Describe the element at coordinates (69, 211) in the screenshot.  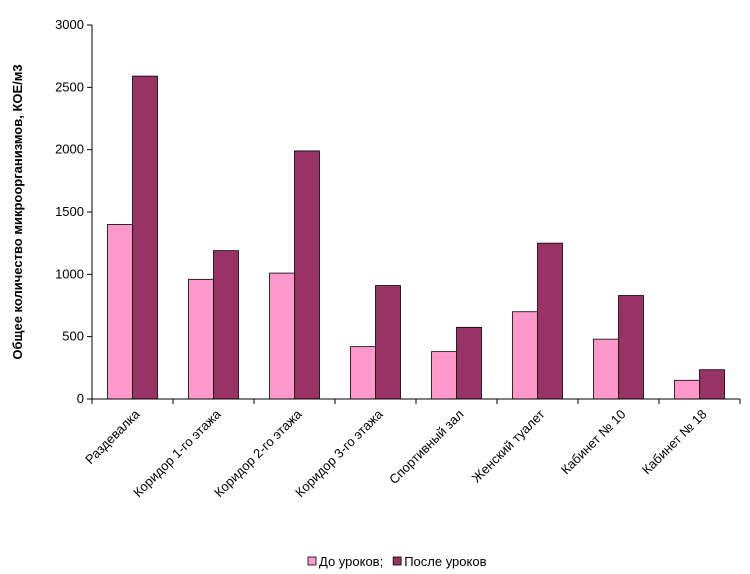
I see `y-tick-label: 1500` at that location.